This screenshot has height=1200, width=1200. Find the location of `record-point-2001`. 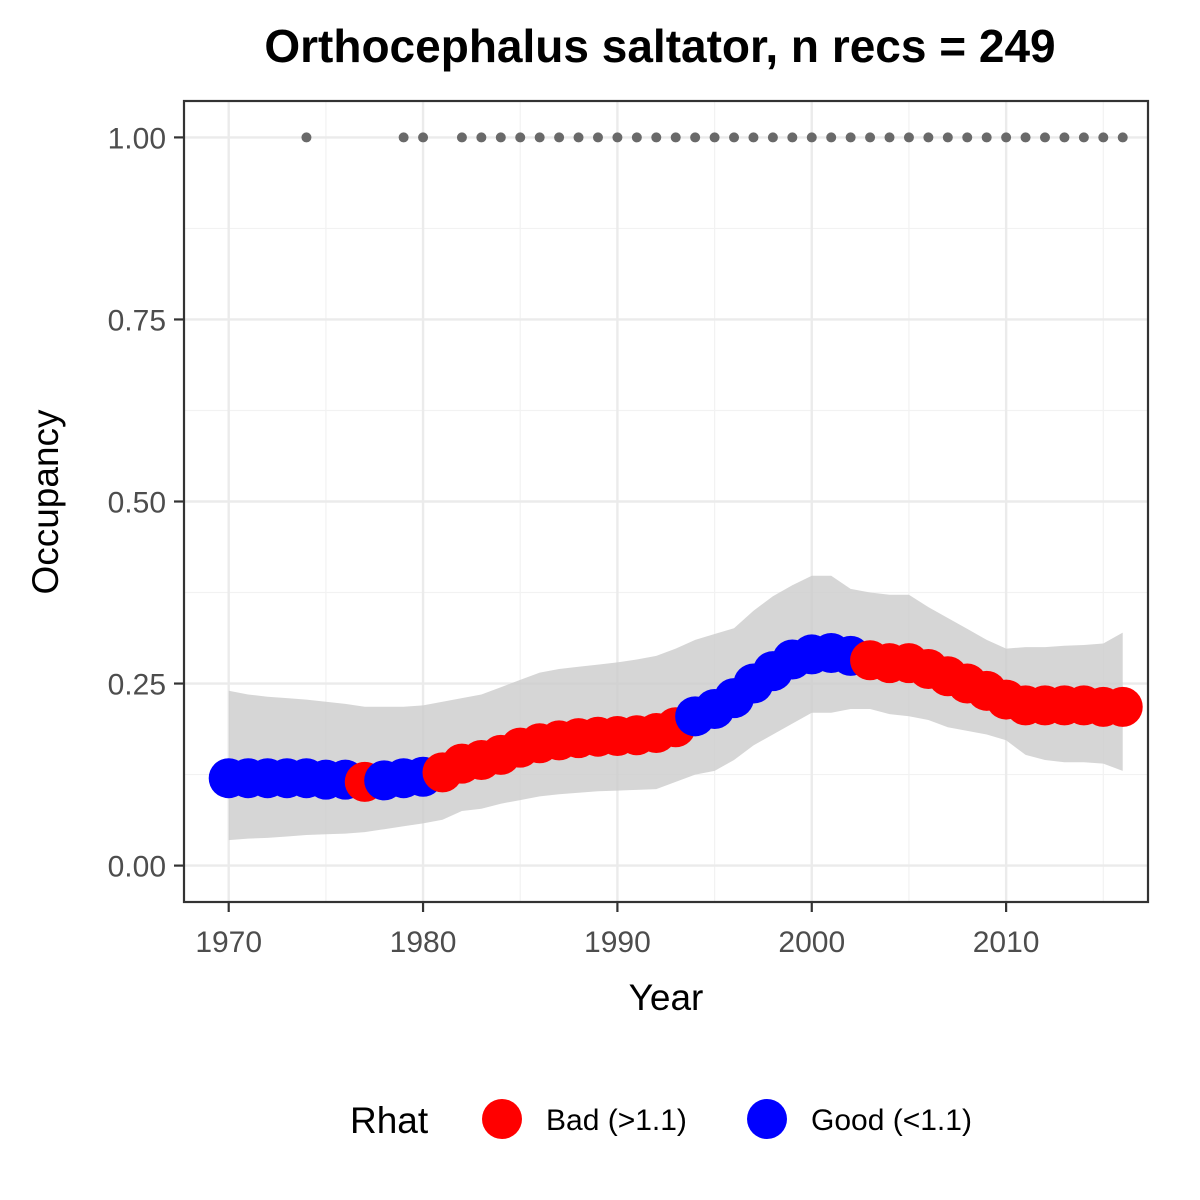

record-point-2001 is located at coordinates (831, 137).